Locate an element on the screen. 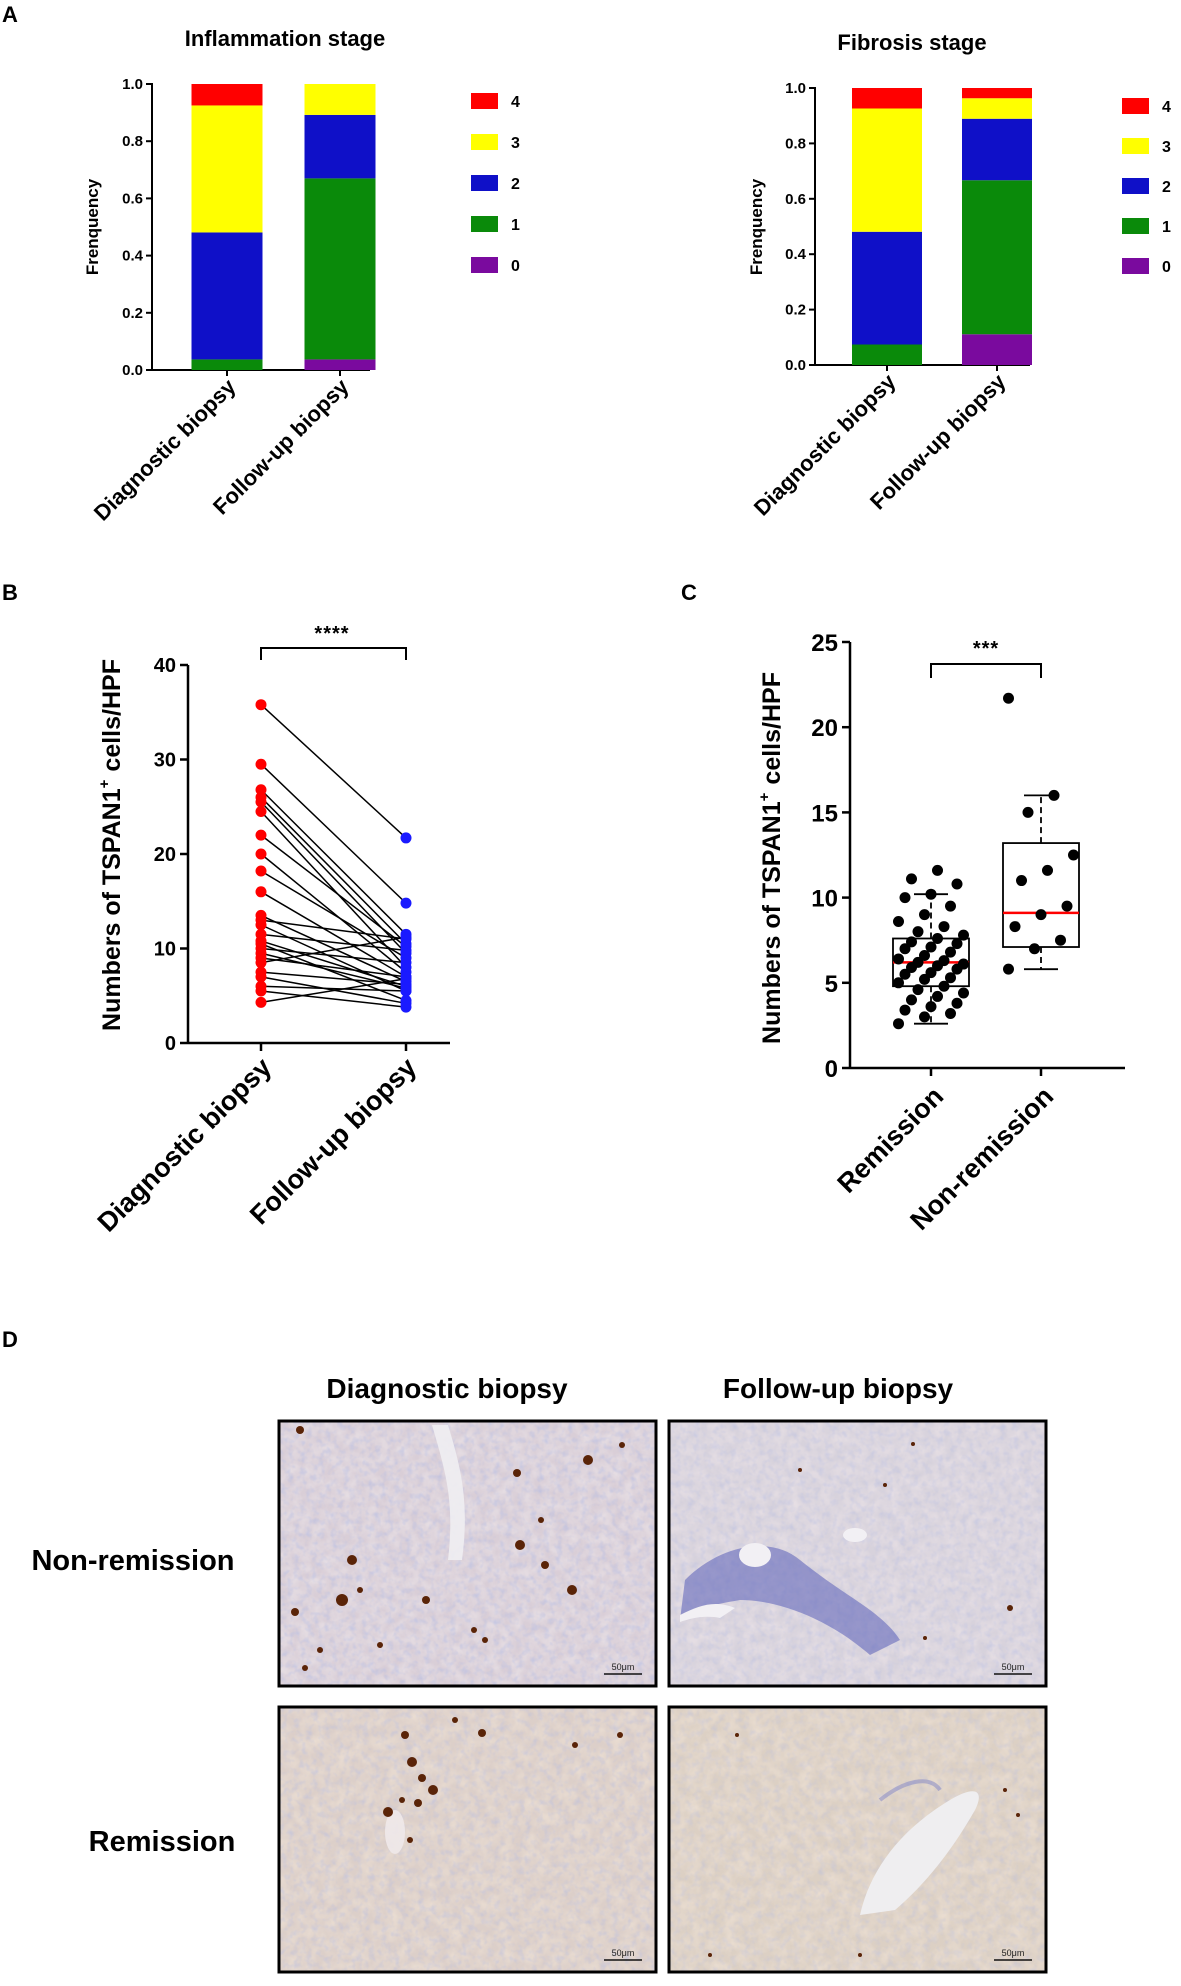 The width and height of the screenshot is (1181, 1986). y-tick-label: 25 is located at coordinates (824, 643).